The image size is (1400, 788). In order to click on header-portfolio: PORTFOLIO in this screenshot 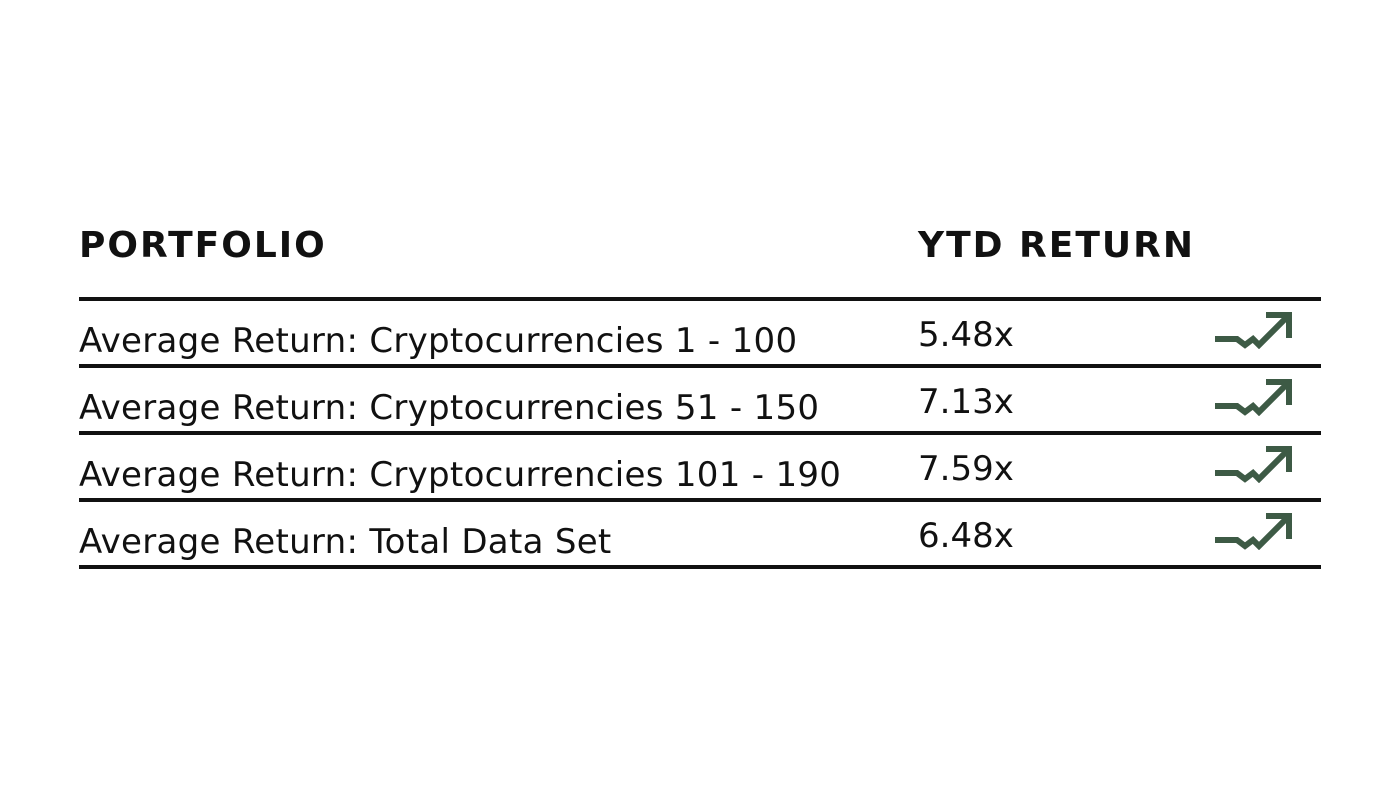, I will do `click(203, 245)`.